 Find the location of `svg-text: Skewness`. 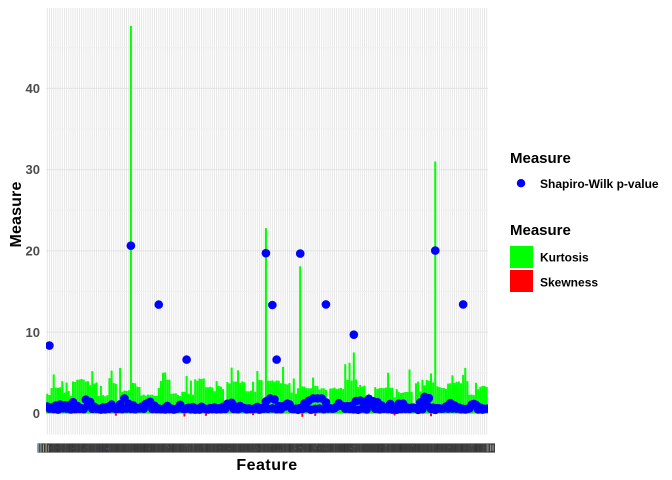

svg-text: Skewness is located at coordinates (569, 283).